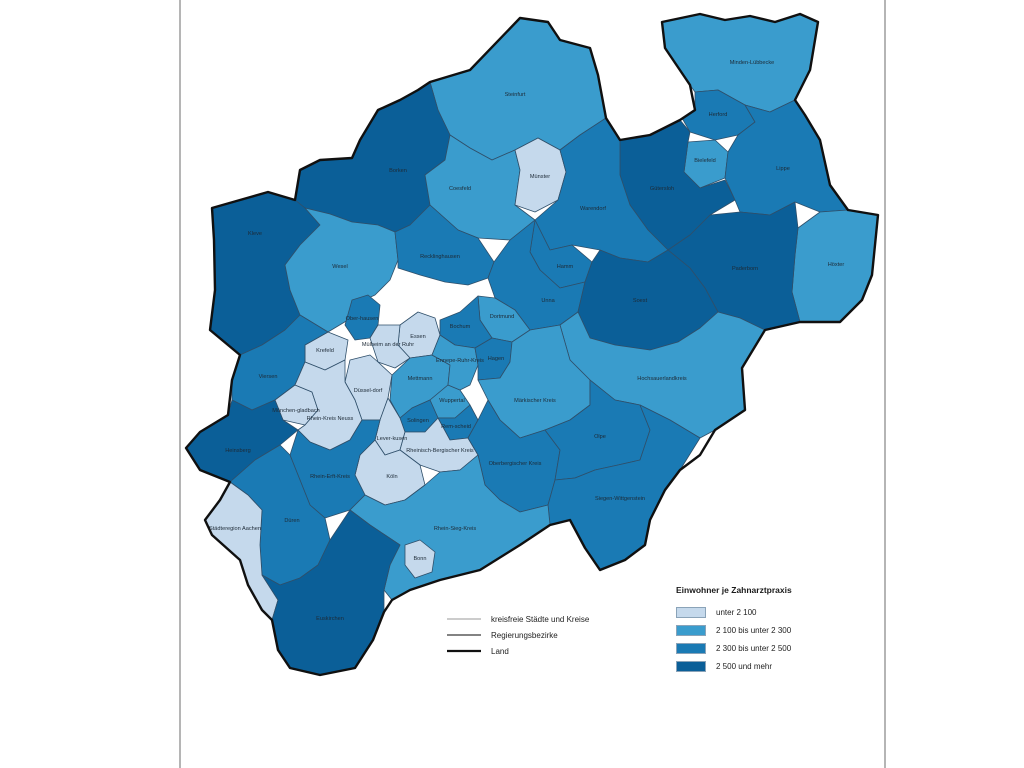  I want to click on region-label-coesfeld: Coesfeld, so click(460, 189).